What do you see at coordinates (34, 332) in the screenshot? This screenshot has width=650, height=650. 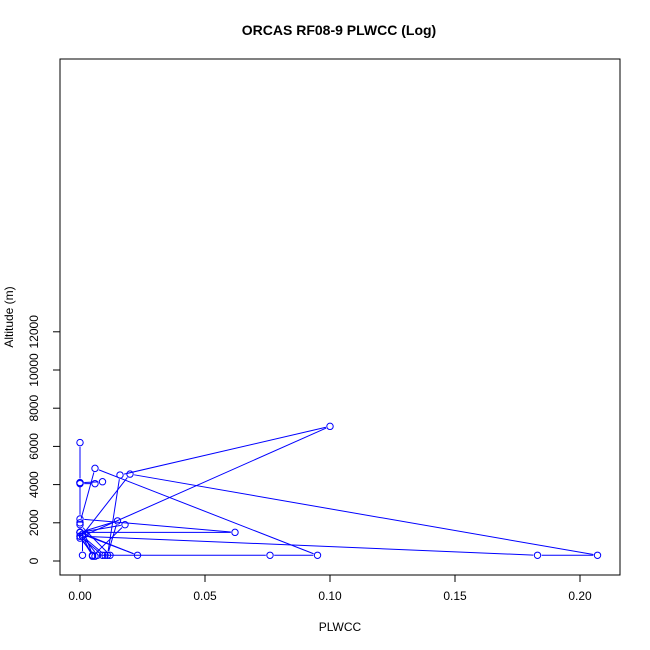 I see `y-tick-label: 12000` at bounding box center [34, 332].